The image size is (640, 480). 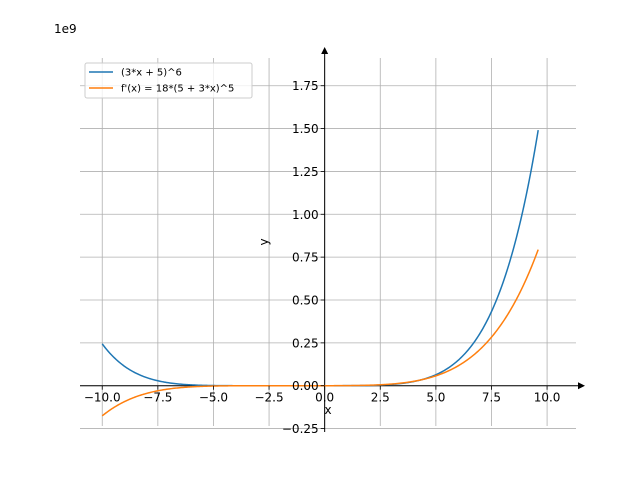 I want to click on y-axis-arrow, so click(x=325, y=50).